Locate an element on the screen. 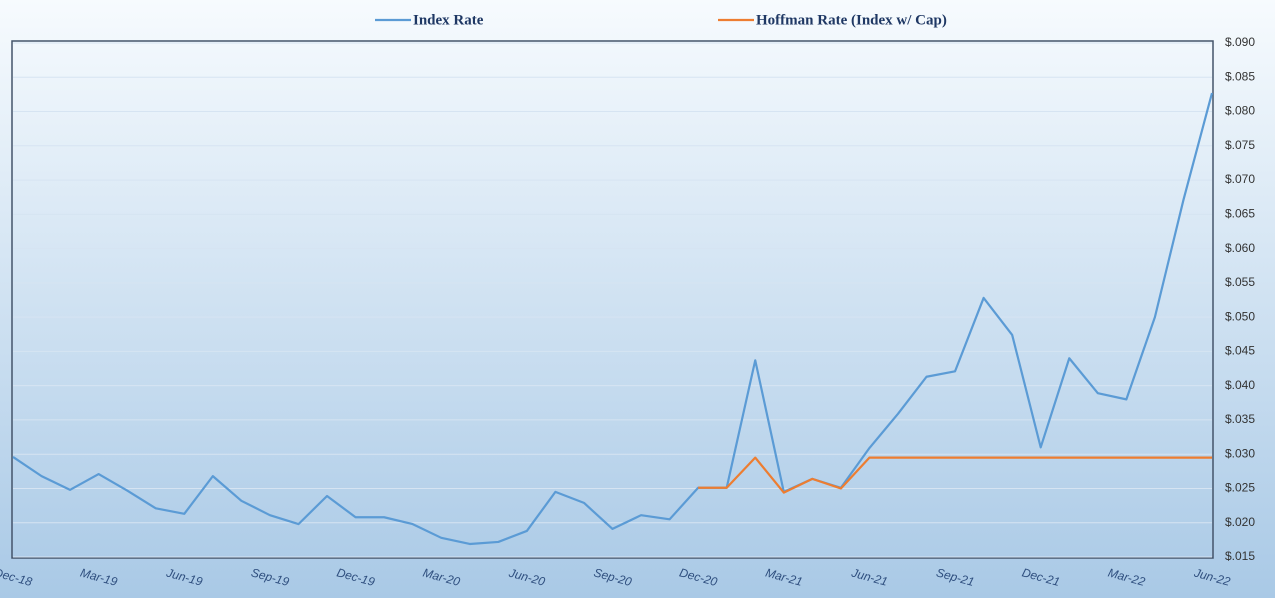  y-tick-label: $.075 is located at coordinates (1240, 145).